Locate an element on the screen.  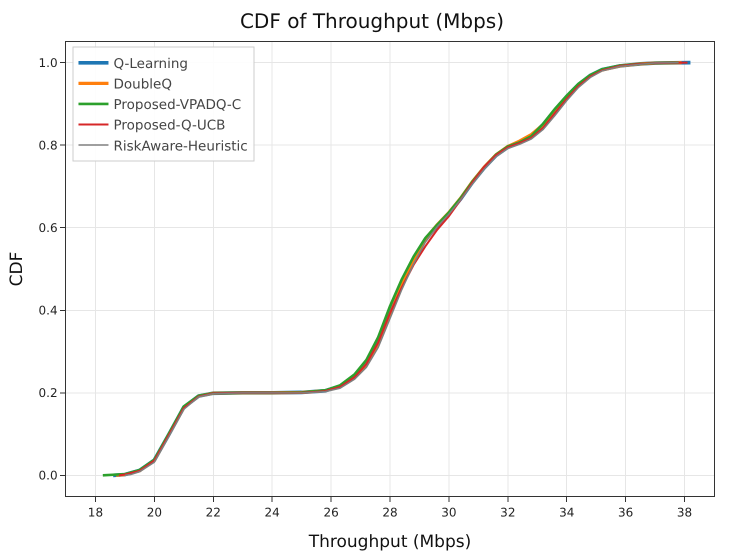
x-tick-label: 24 is located at coordinates (272, 512).